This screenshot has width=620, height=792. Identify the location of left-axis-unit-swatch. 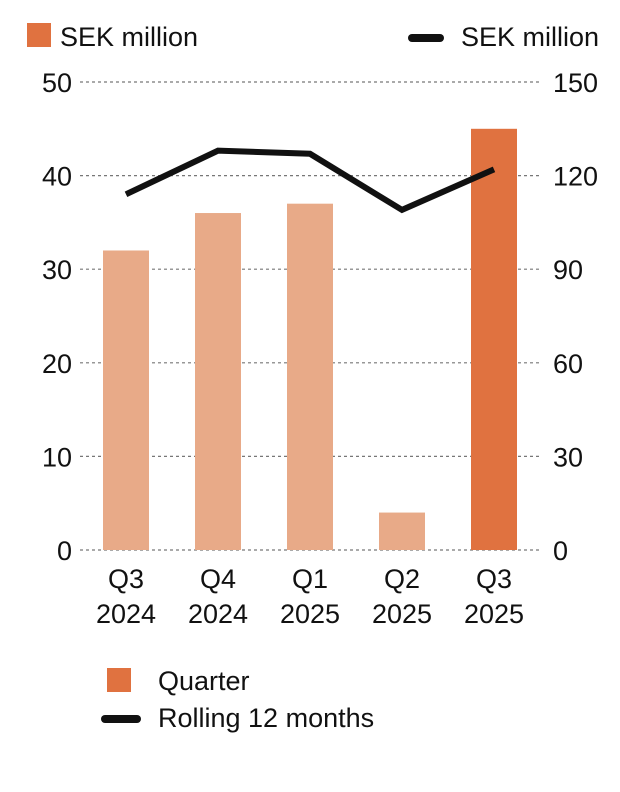
(39, 35).